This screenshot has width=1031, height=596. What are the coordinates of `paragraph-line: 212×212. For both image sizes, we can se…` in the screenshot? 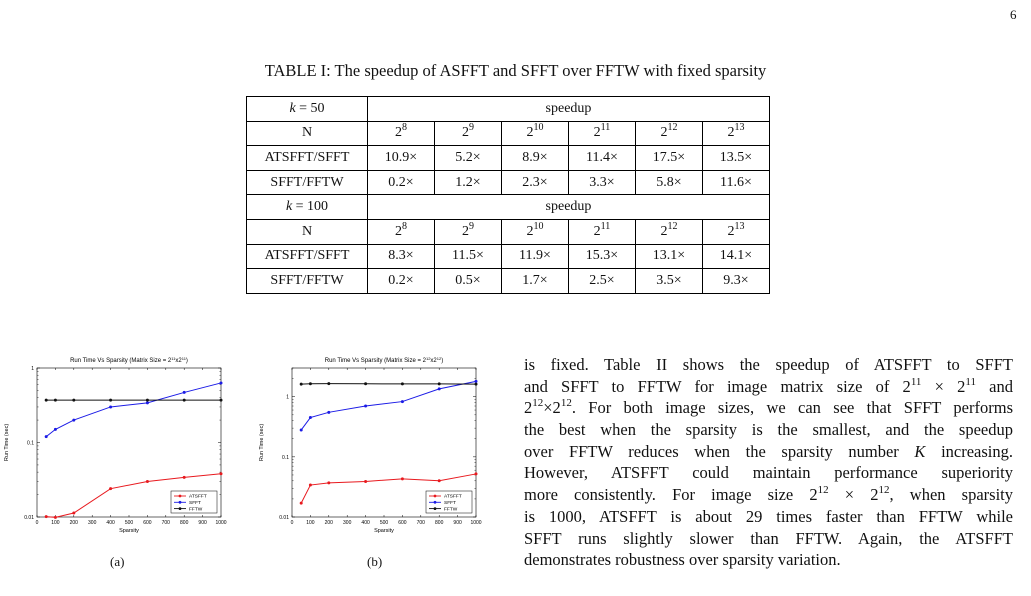 It's located at (768, 407).